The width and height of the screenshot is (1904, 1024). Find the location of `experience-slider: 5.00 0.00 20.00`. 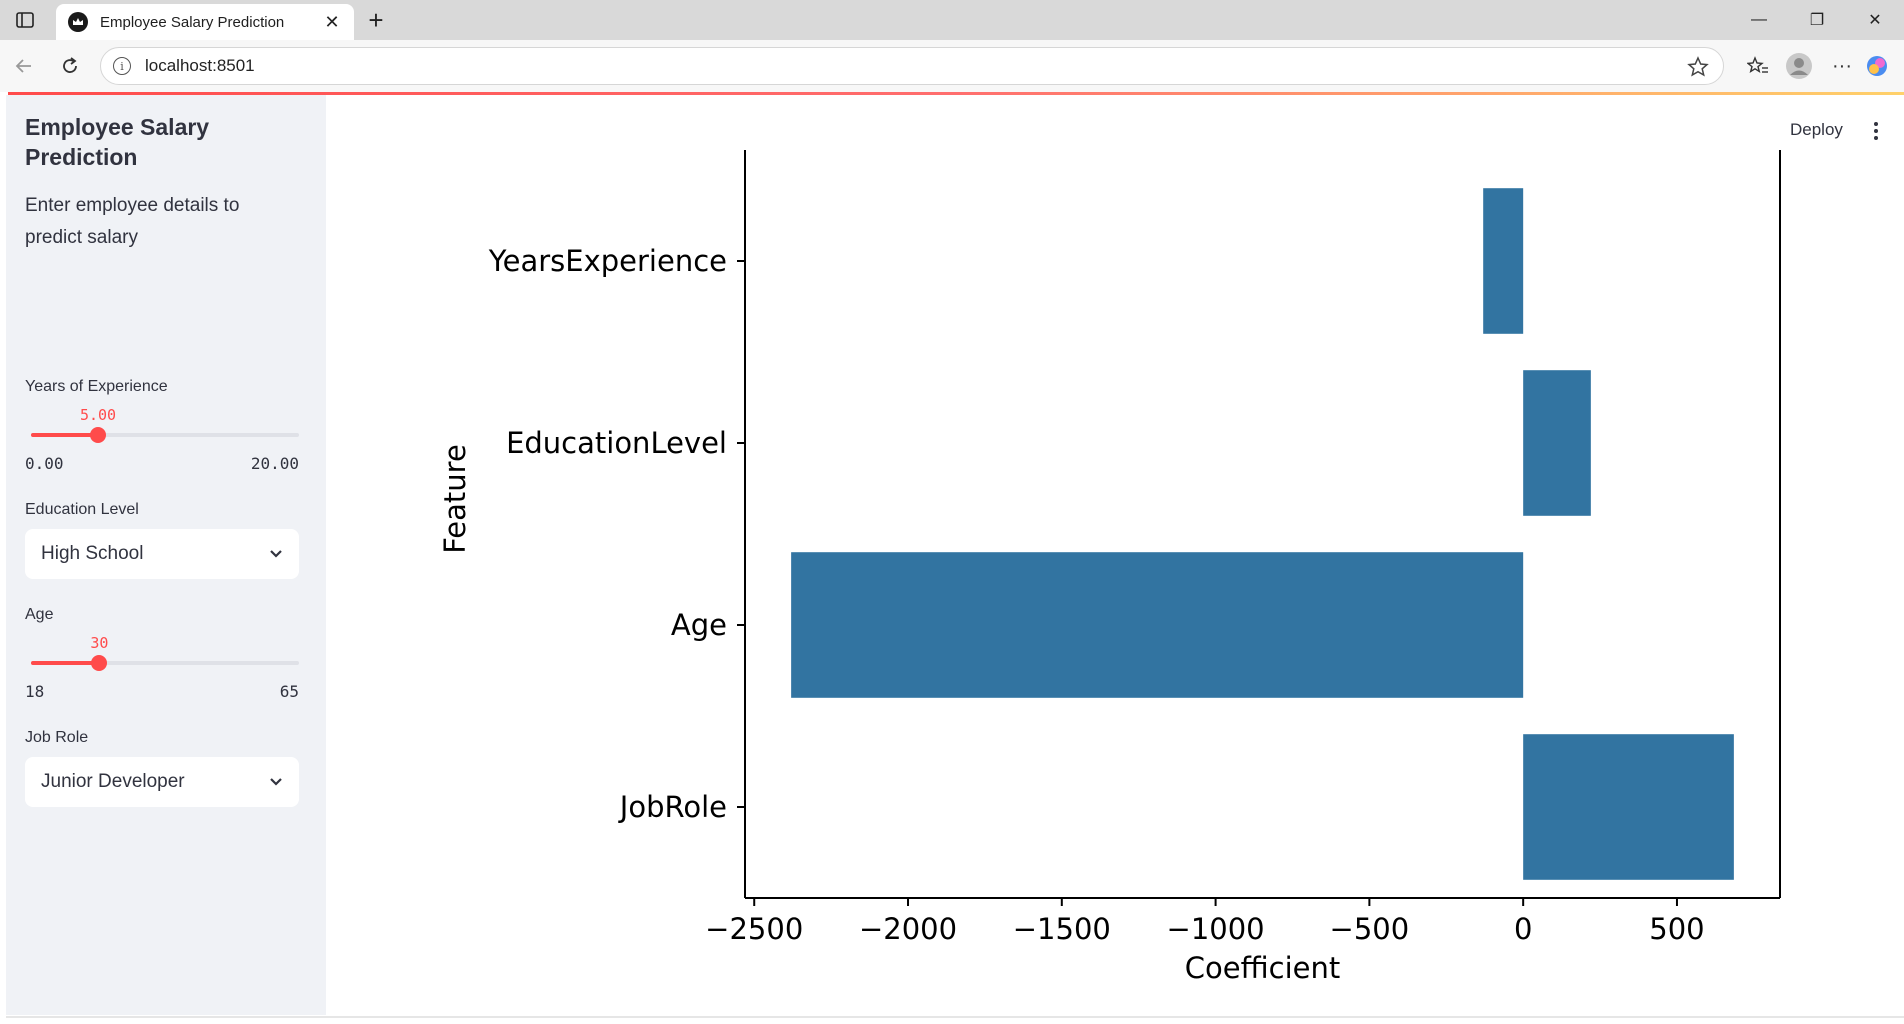

experience-slider: 5.00 0.00 20.00 is located at coordinates (162, 439).